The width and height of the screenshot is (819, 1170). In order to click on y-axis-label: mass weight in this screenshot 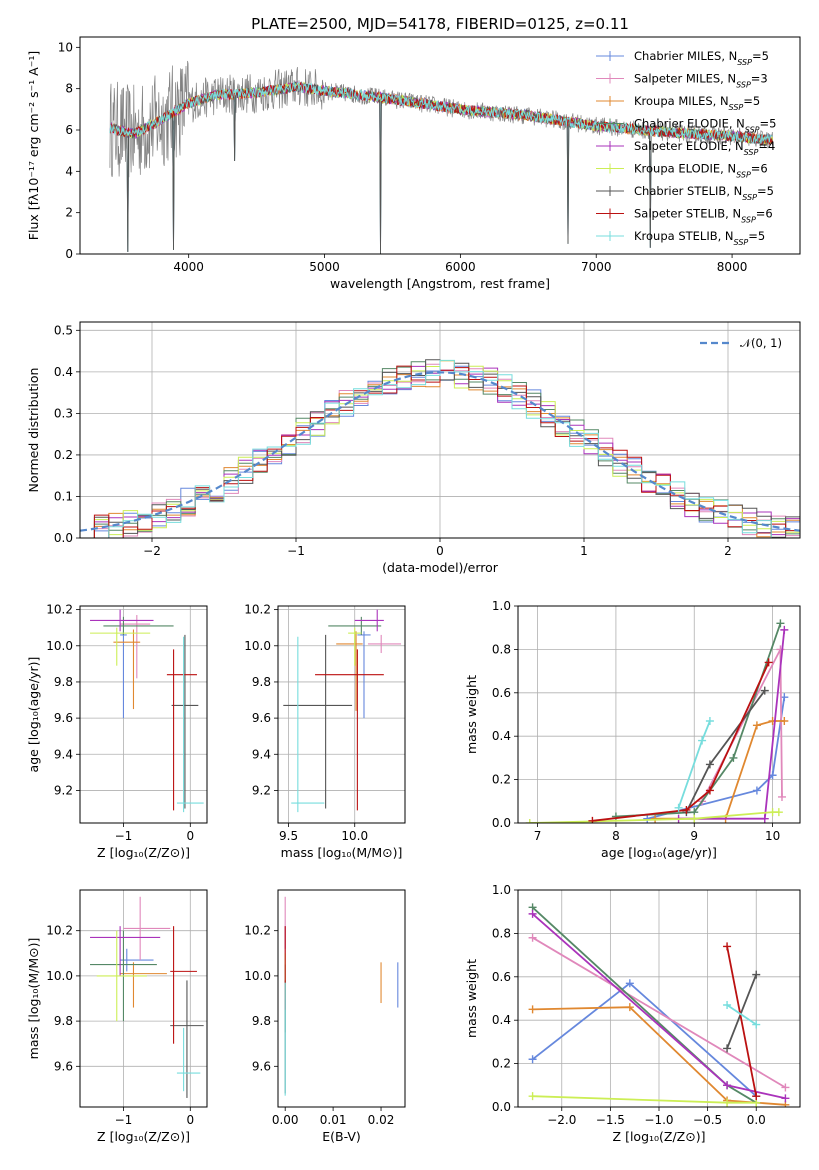, I will do `click(471, 998)`.